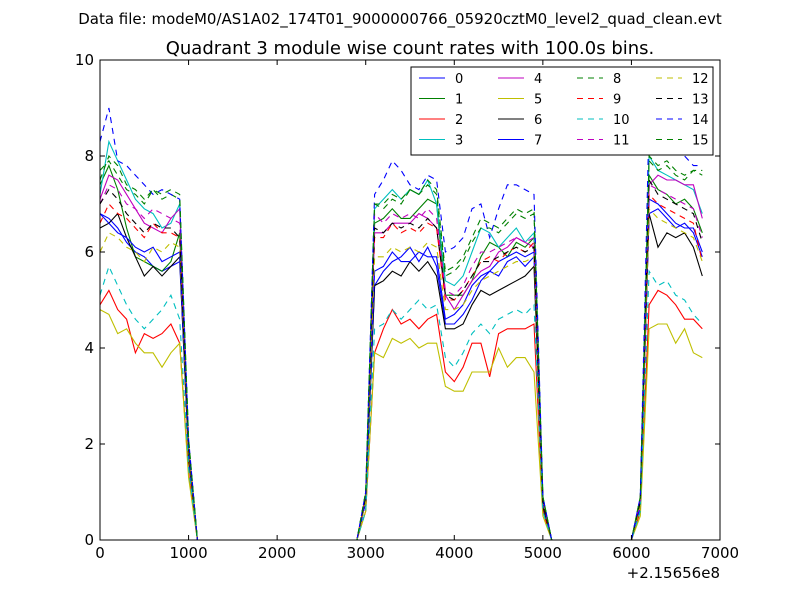 The width and height of the screenshot is (800, 600). What do you see at coordinates (700, 141) in the screenshot?
I see `legend-label-15: 15` at bounding box center [700, 141].